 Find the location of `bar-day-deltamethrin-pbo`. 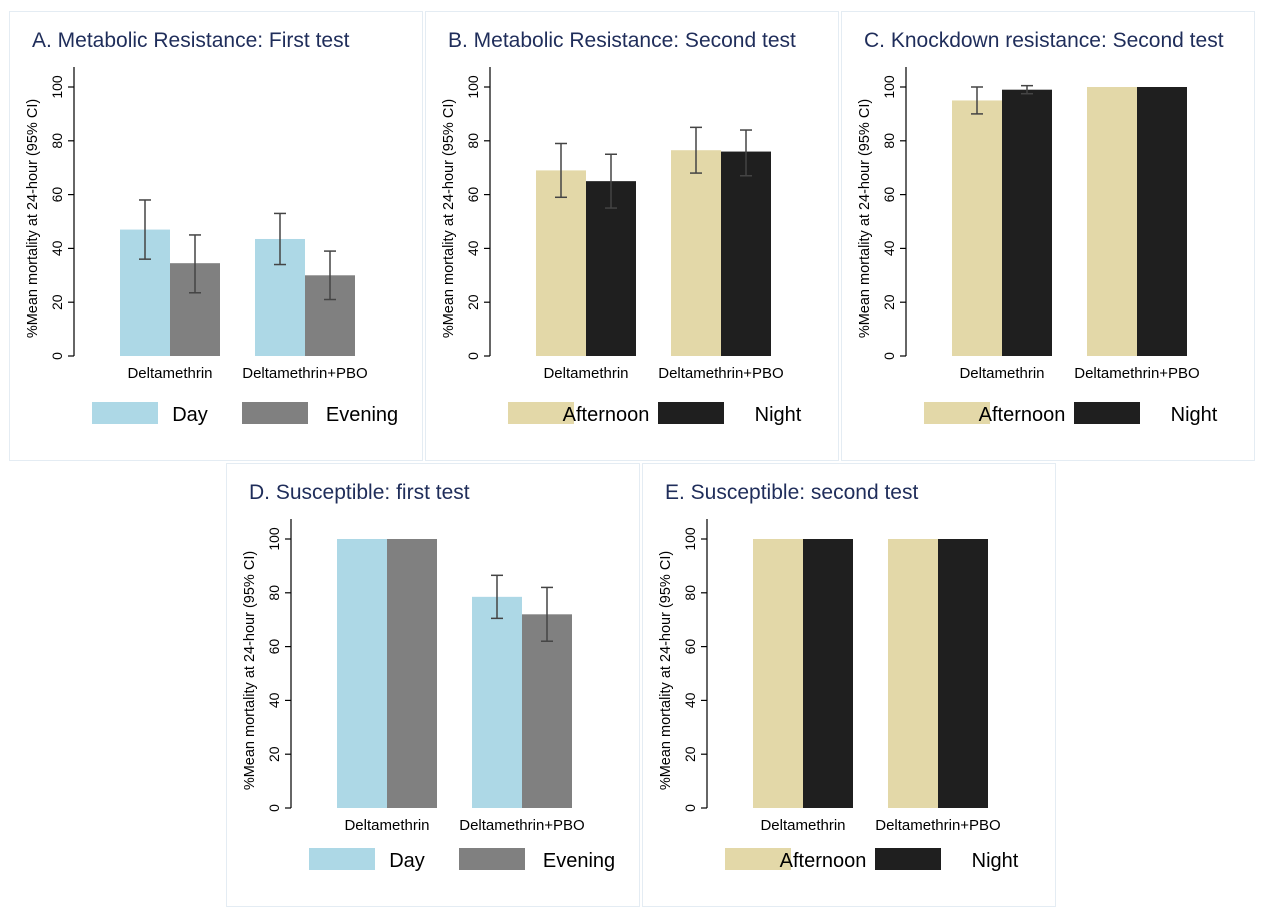

bar-day-deltamethrin-pbo is located at coordinates (497, 702).